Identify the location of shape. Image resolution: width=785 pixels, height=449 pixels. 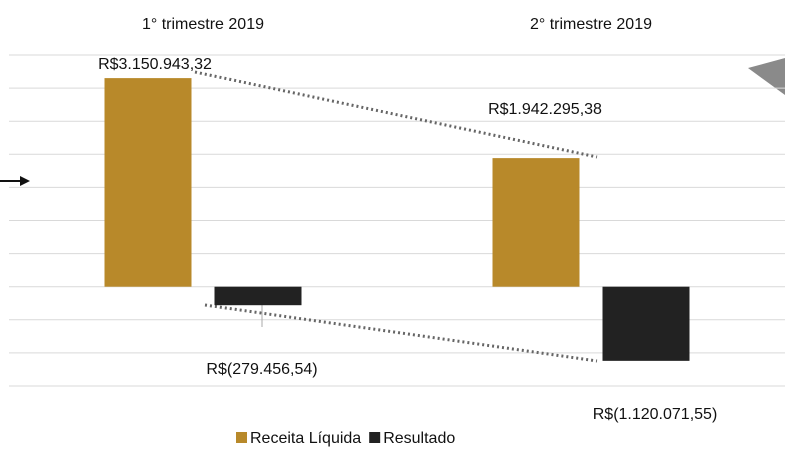
(766, 76).